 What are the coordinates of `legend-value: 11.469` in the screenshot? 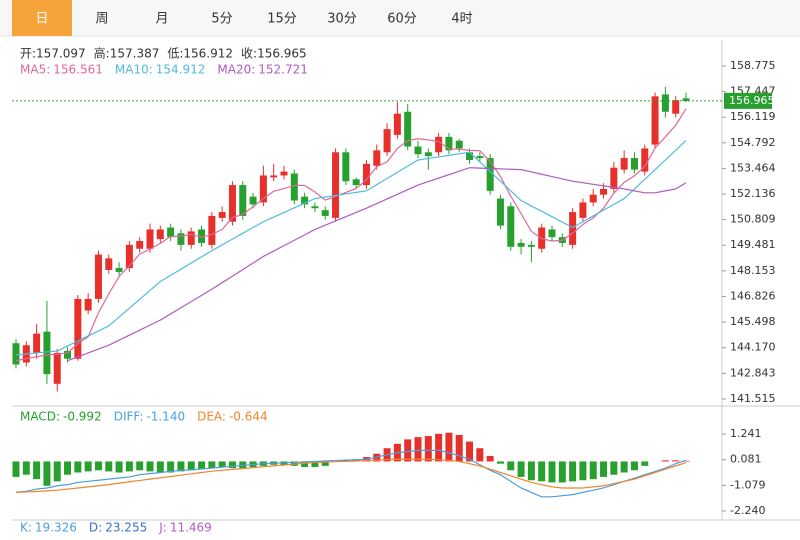 It's located at (191, 528).